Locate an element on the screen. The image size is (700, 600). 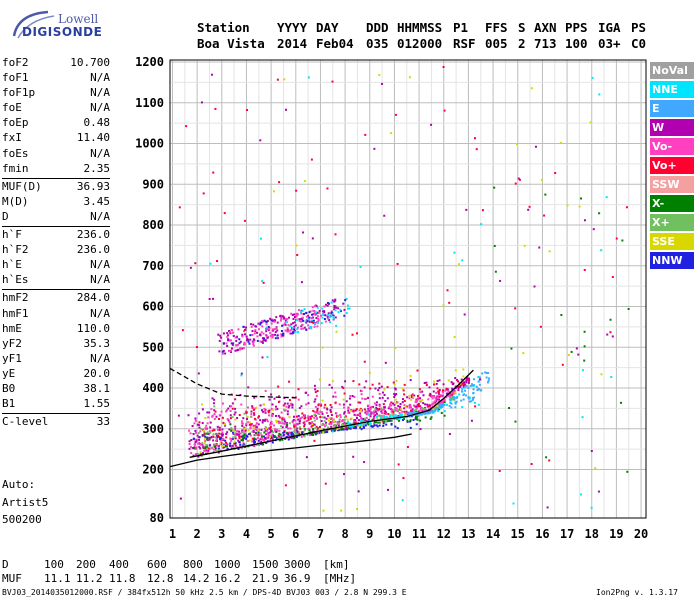
x-tick-labels: 1 2 3 4 5 6 7 8 9 10 11 12 13 14 15 16 17 18 19 20 is located at coordinates (408, 534).